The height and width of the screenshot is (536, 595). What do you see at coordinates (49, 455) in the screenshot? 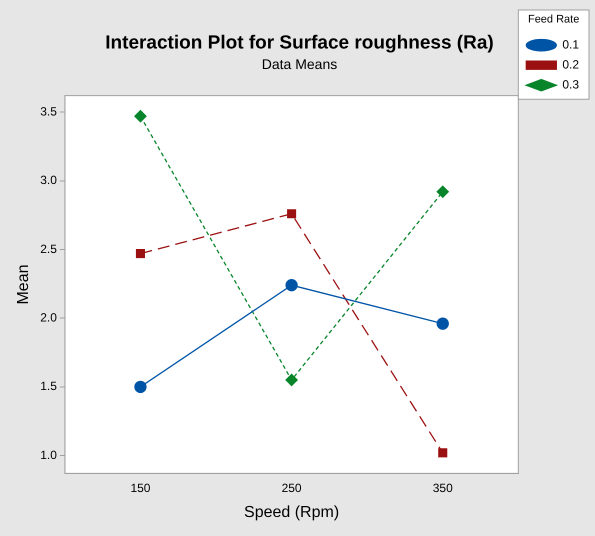
I see `y-tick-label: 1.0` at bounding box center [49, 455].